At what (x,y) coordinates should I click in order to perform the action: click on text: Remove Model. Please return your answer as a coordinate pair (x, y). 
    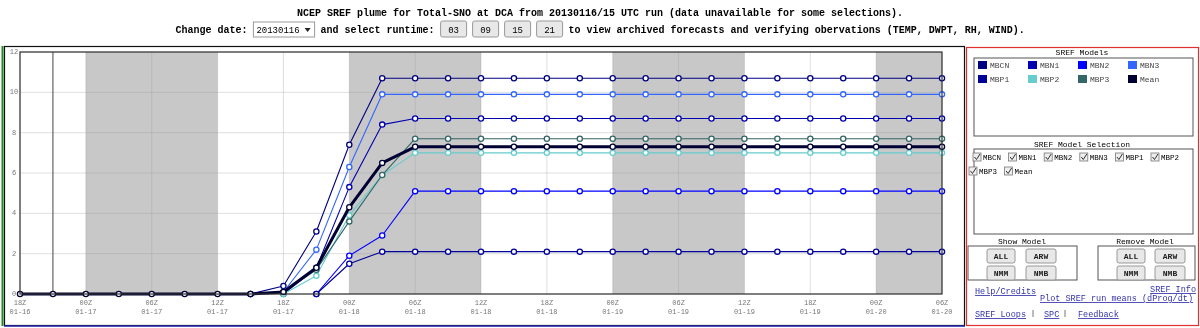
    Looking at the image, I should click on (1145, 241).